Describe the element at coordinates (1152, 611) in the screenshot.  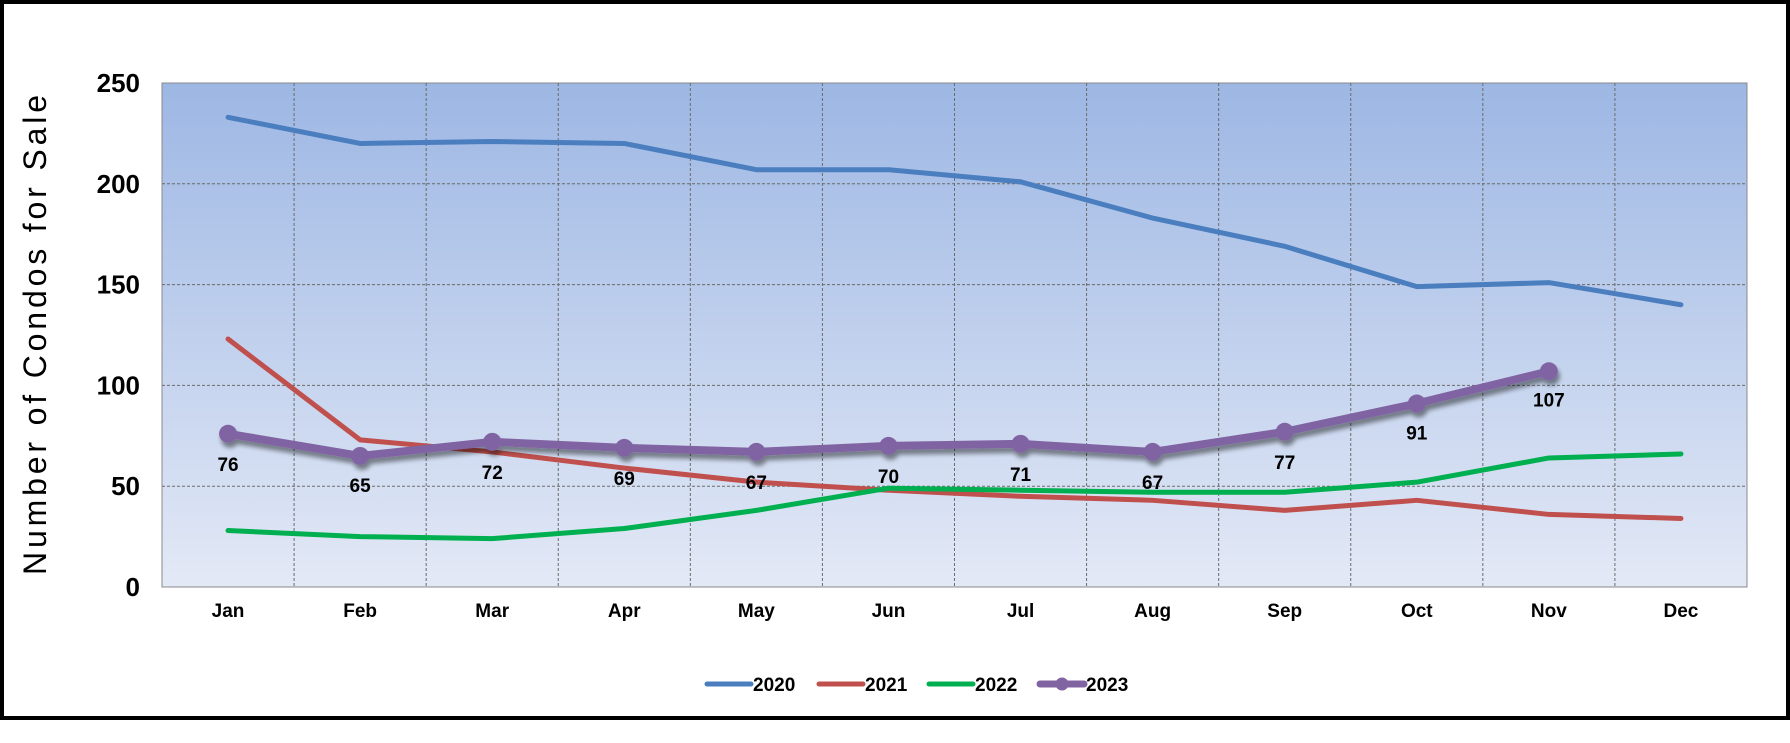
I see `x-tick-label: Aug` at that location.